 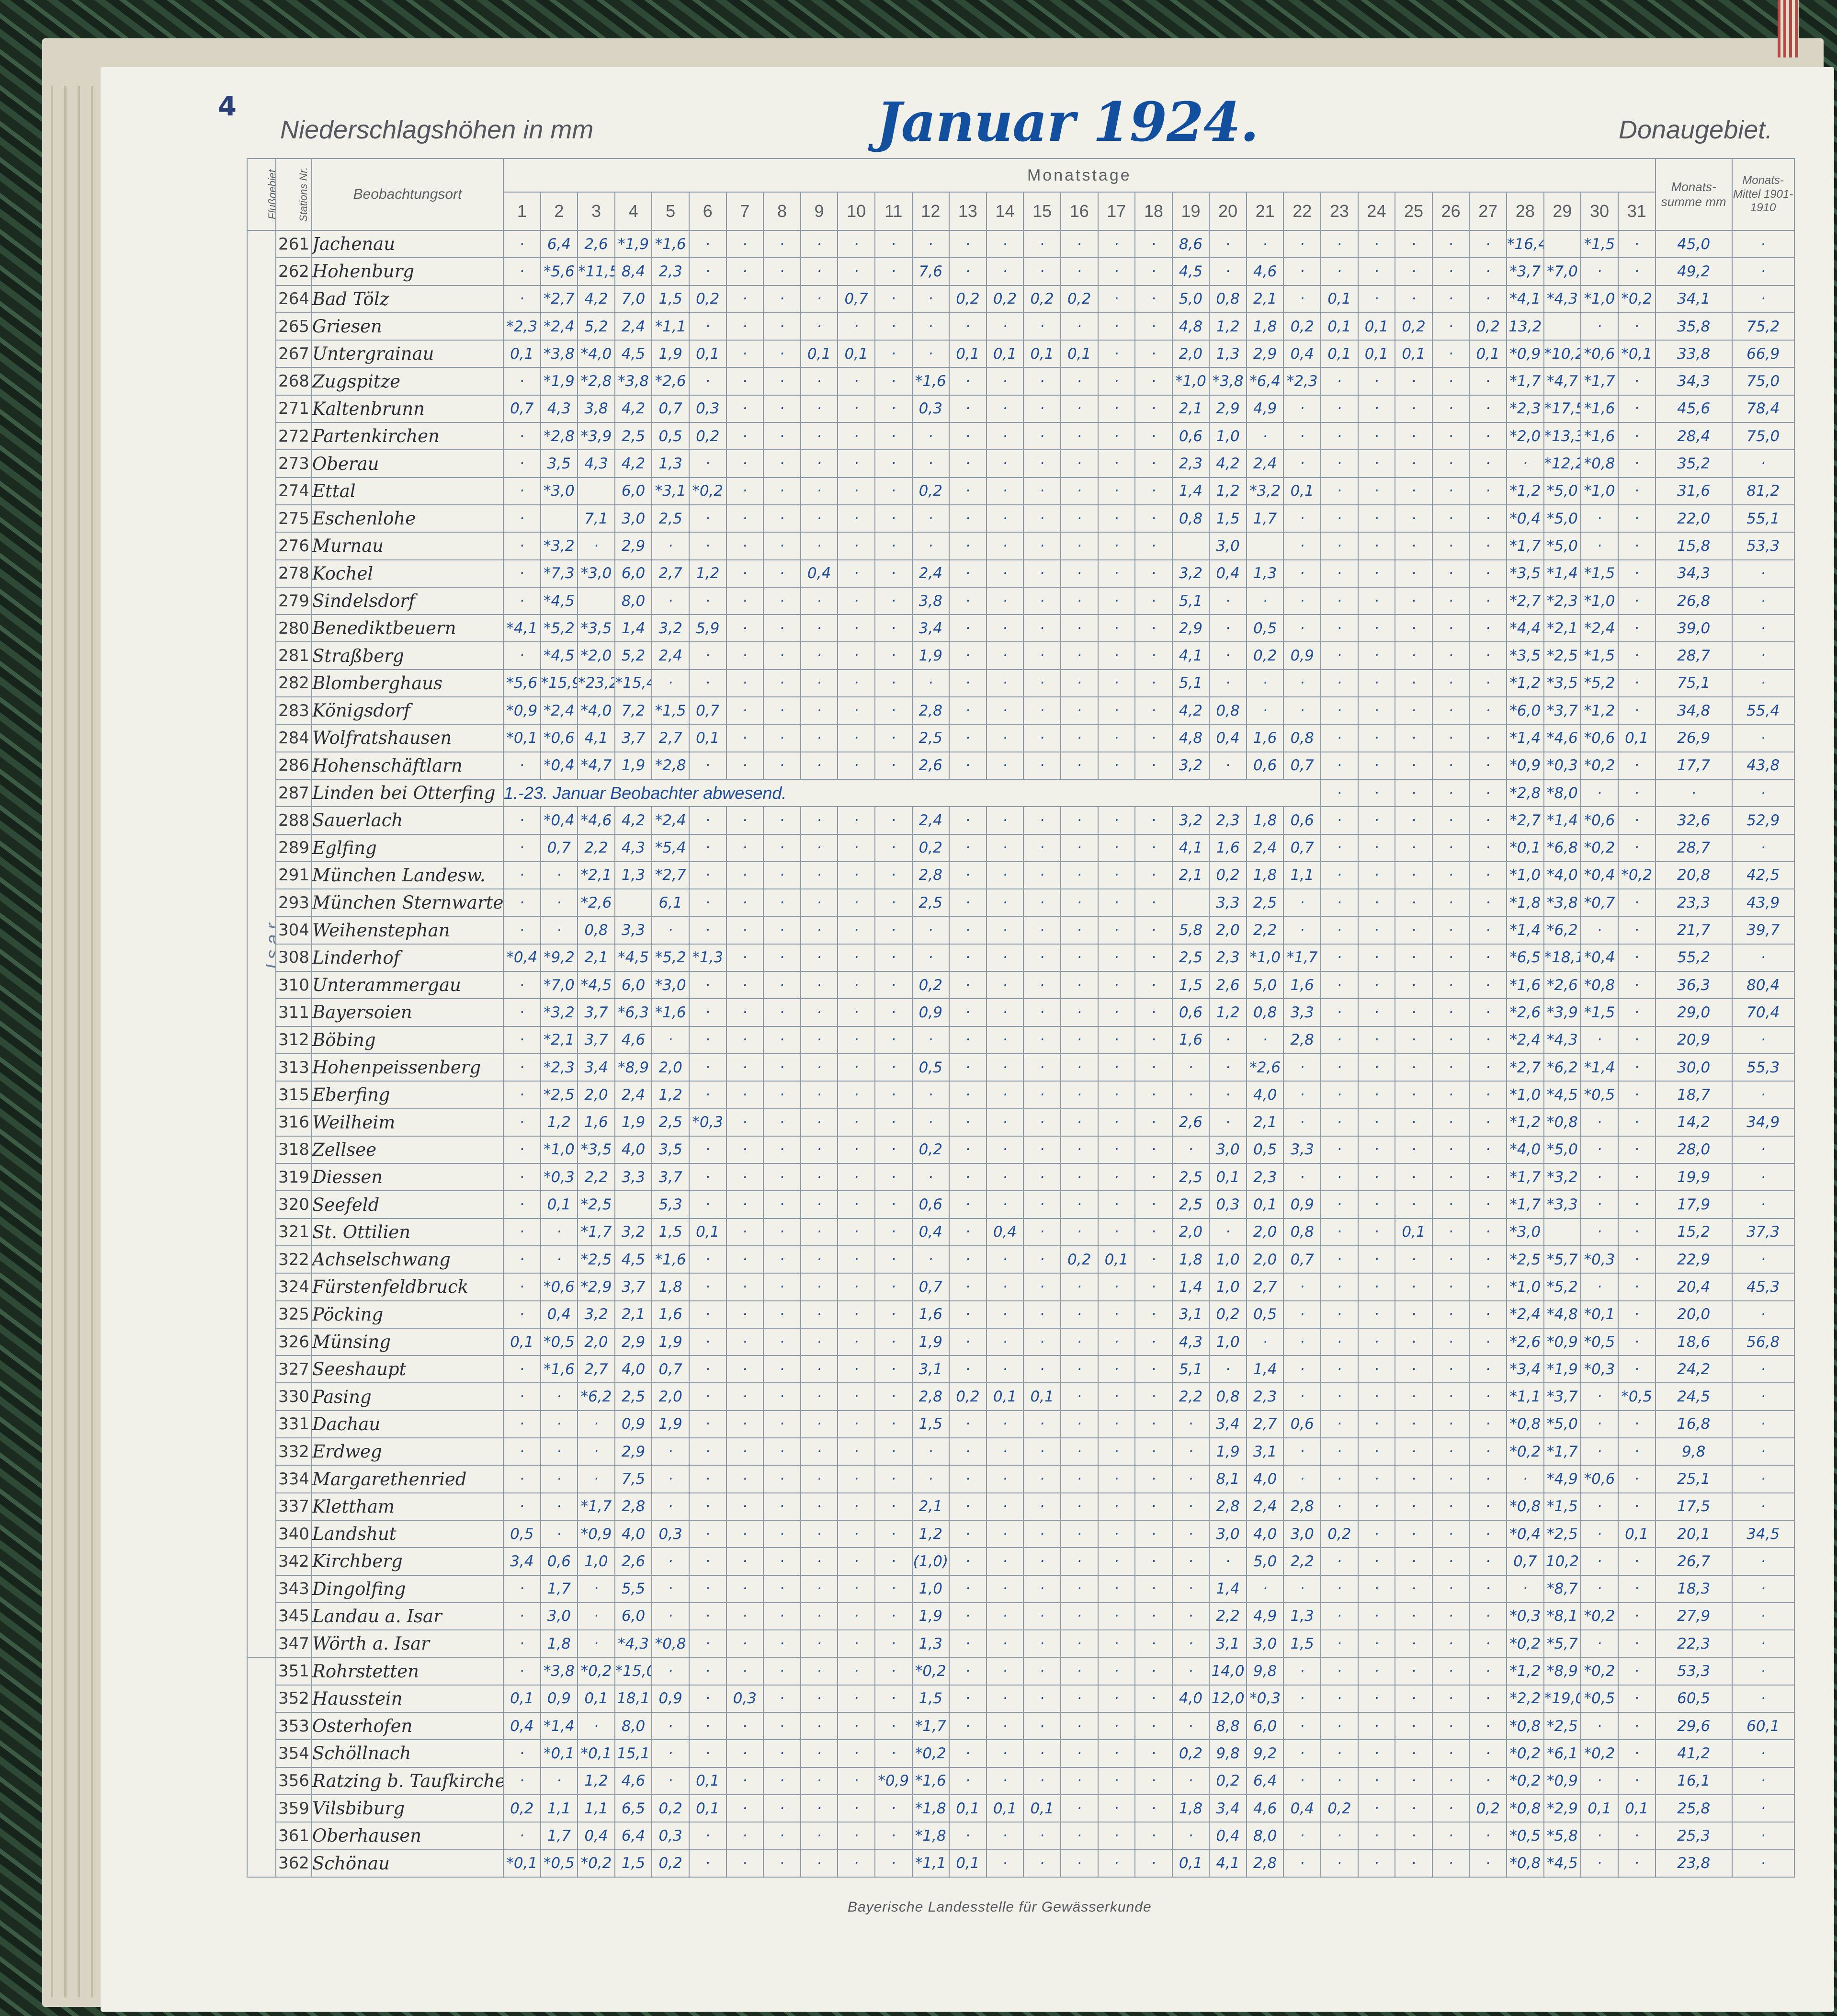 I want to click on day-value: 1,7, so click(x=559, y=1836).